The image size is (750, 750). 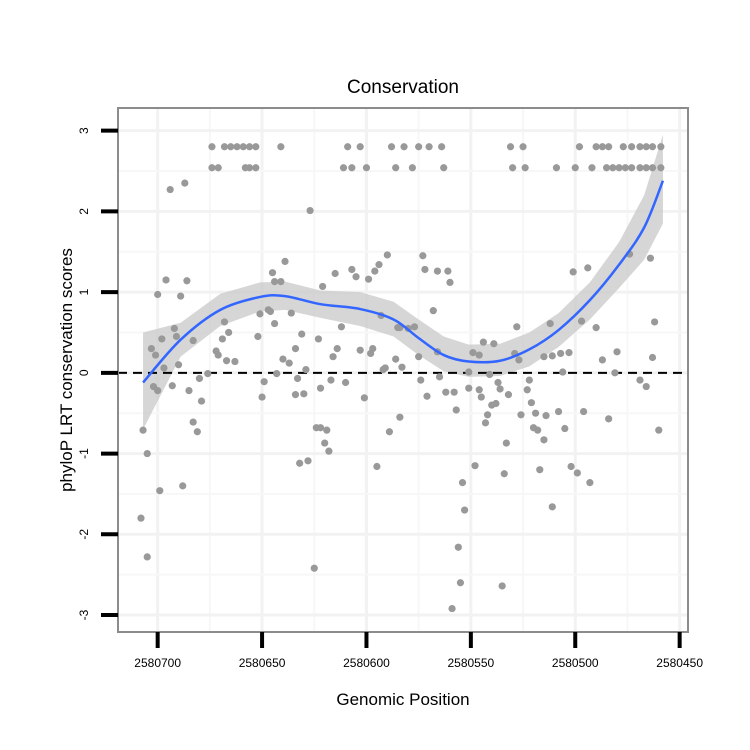 I want to click on x-tick-label: 2580650, so click(x=262, y=663).